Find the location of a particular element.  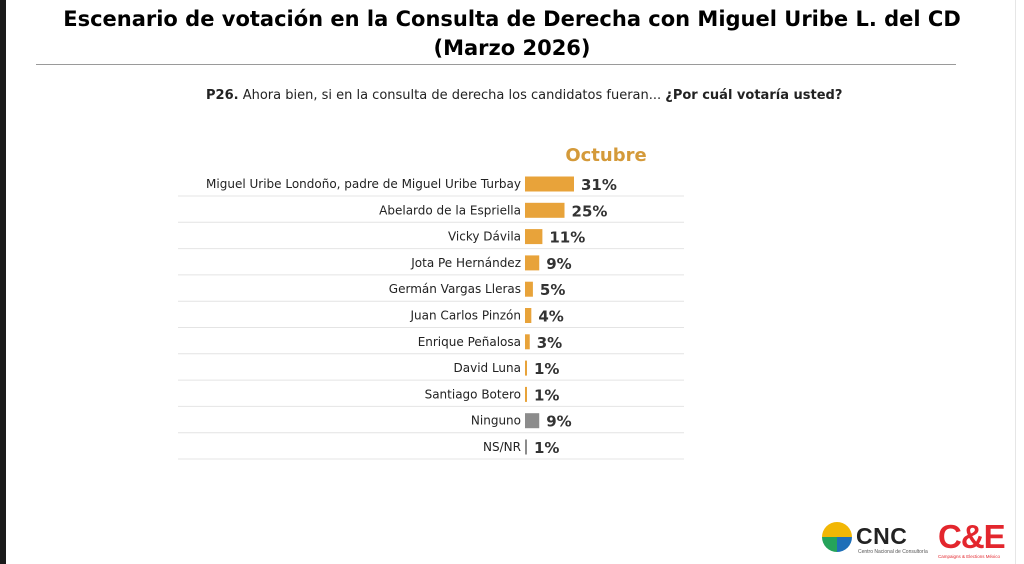

category-label: Abelardo de la Espriella is located at coordinates (450, 210).